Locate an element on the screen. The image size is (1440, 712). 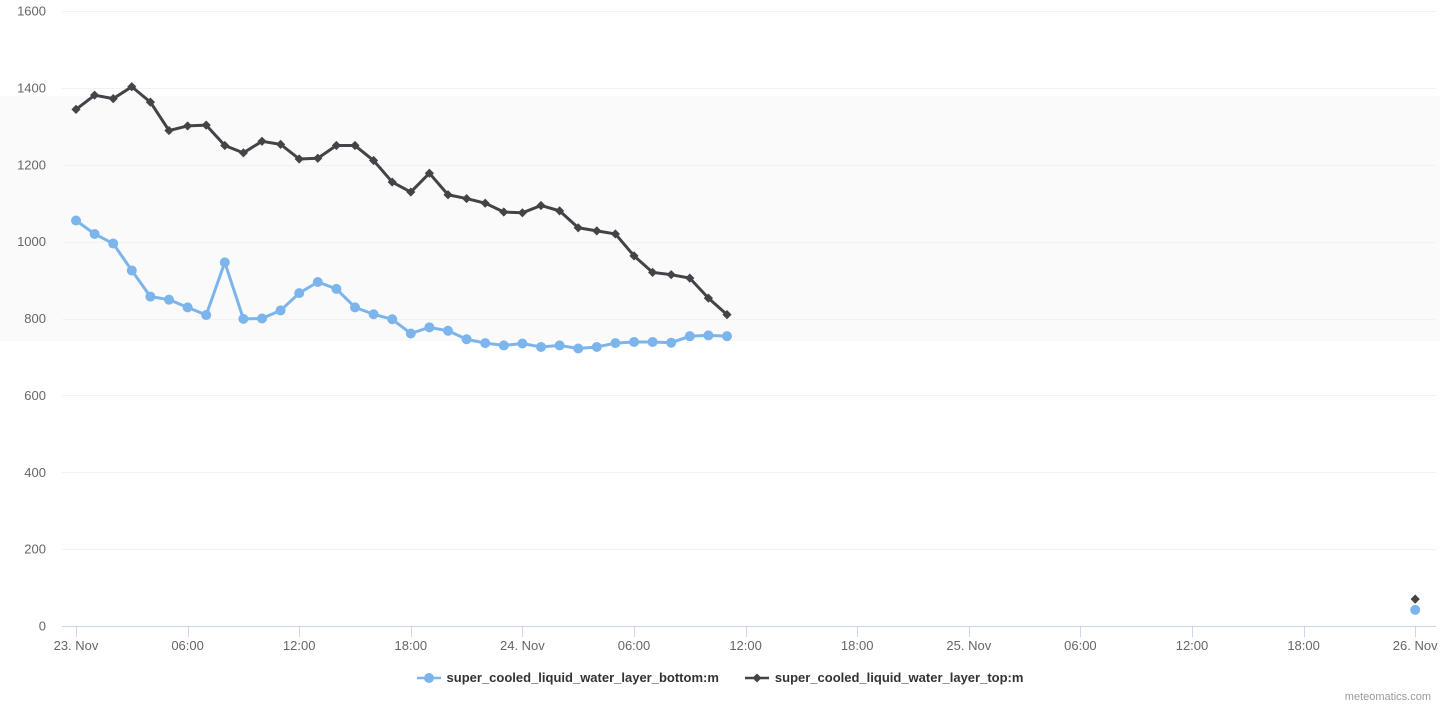
legend-item-scl-water-layer-bottom: super_cooled_liquid_water_layer_bottom:m is located at coordinates (567, 677).